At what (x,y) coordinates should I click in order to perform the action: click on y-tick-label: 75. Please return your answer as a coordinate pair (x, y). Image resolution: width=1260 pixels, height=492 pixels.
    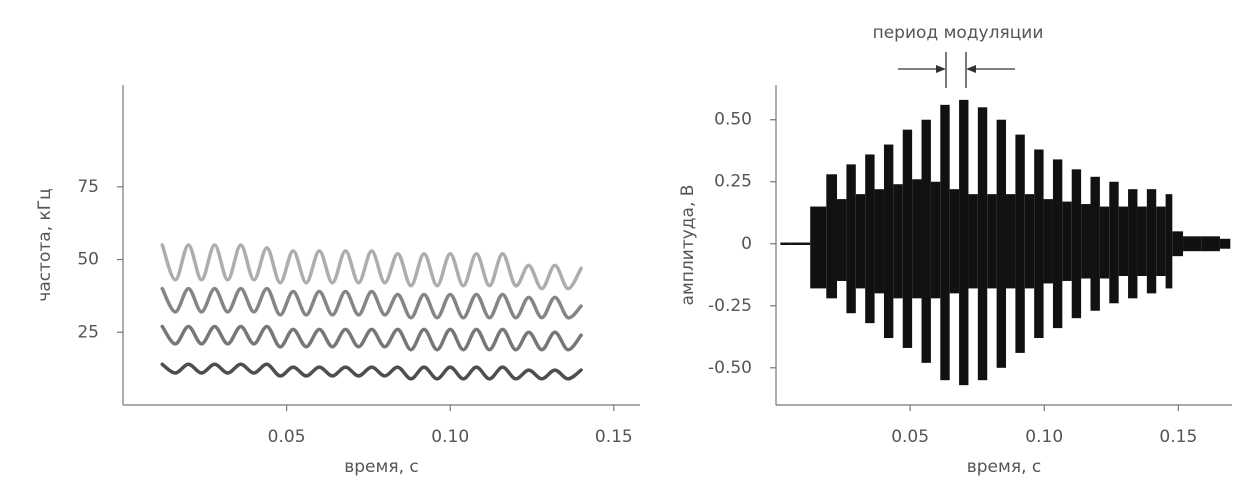
    Looking at the image, I should click on (88, 187).